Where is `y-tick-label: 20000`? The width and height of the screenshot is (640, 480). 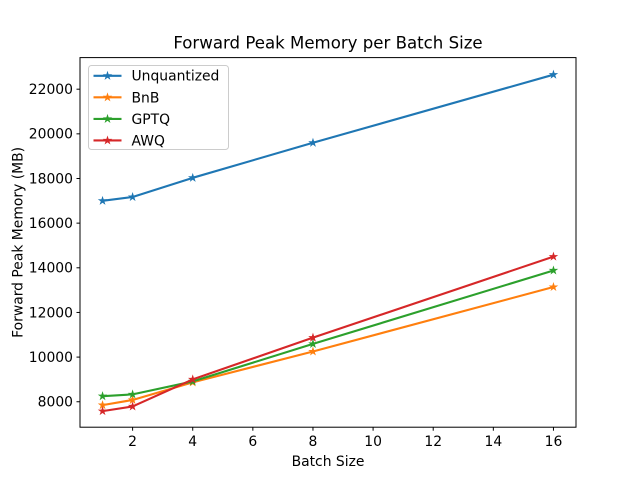
y-tick-label: 20000 is located at coordinates (51, 135).